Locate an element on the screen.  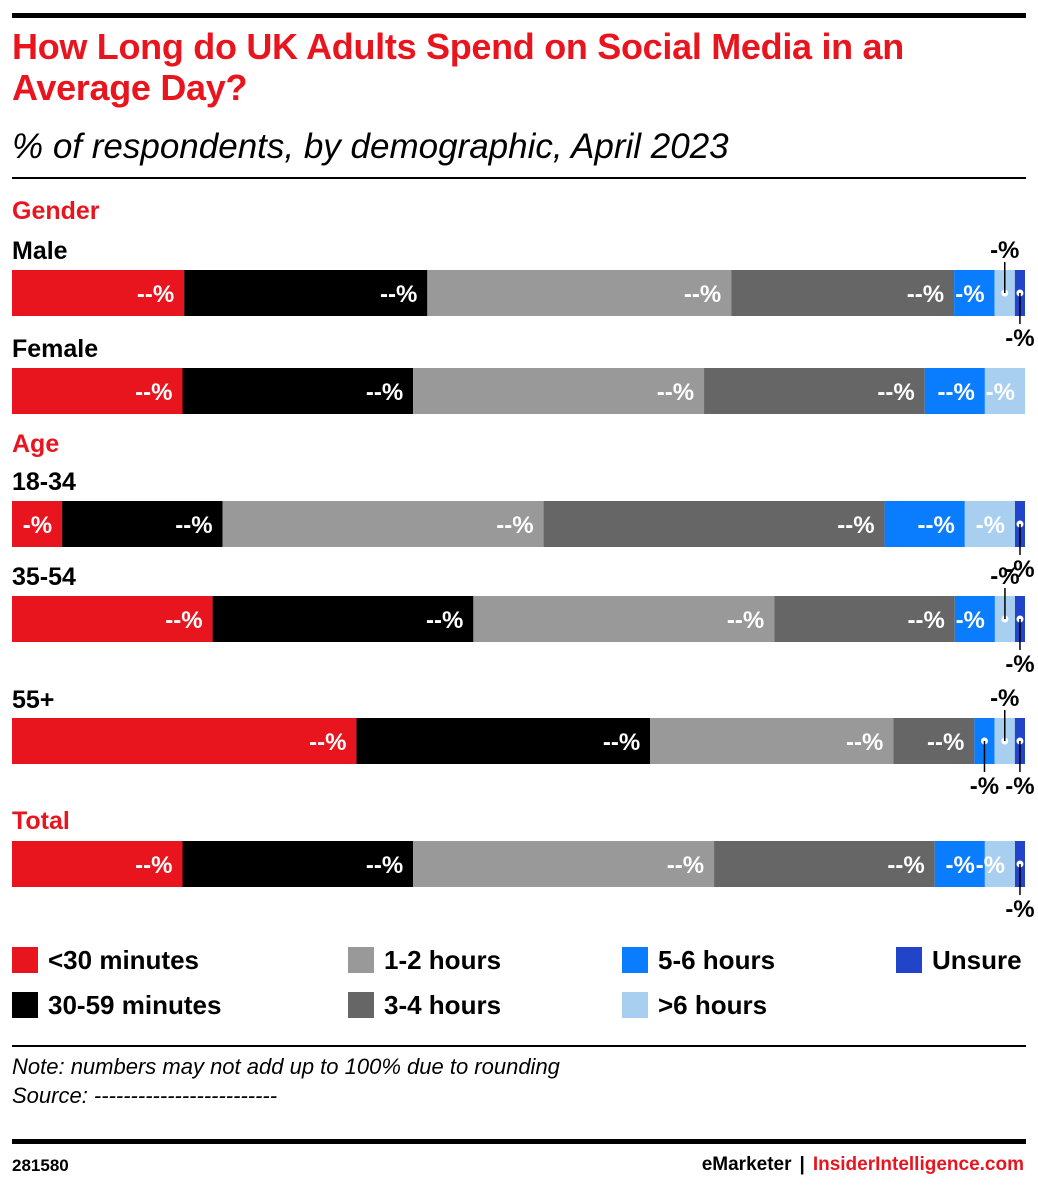
brand-emarketer: eMarketer is located at coordinates (746, 1164).